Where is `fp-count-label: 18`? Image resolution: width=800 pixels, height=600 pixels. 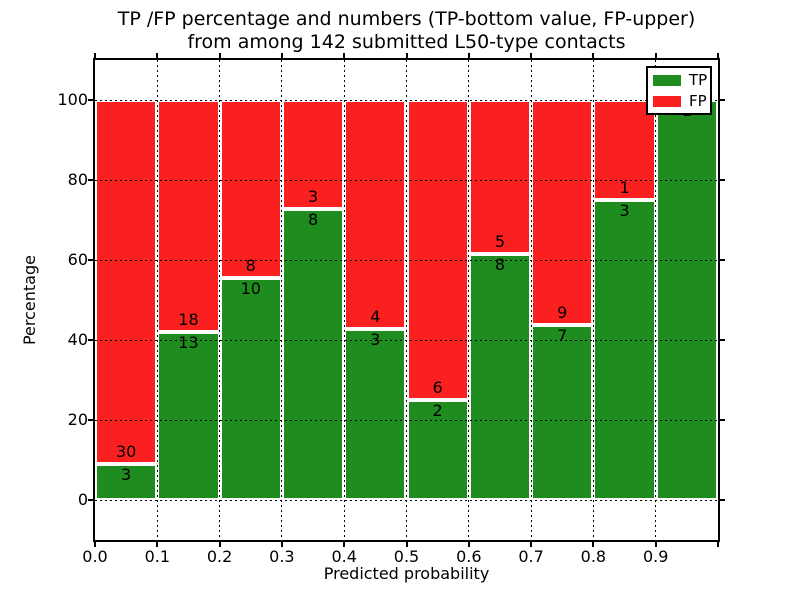 fp-count-label: 18 is located at coordinates (188, 320).